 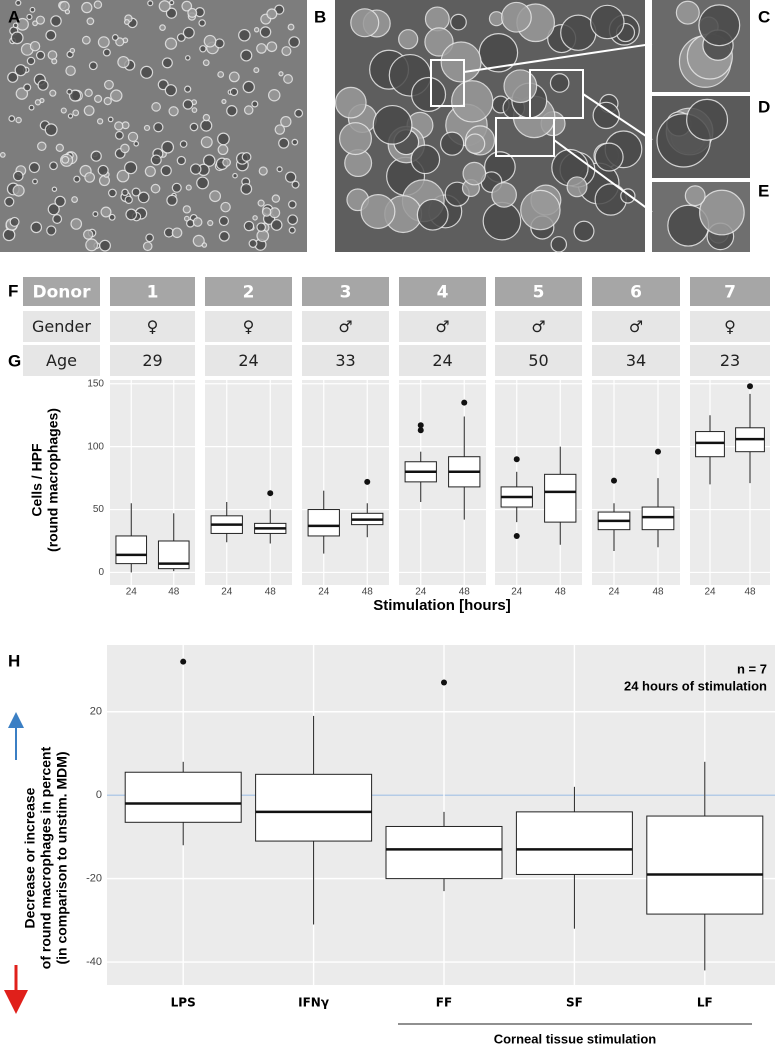 I want to click on table-header: Donor, so click(x=62, y=293).